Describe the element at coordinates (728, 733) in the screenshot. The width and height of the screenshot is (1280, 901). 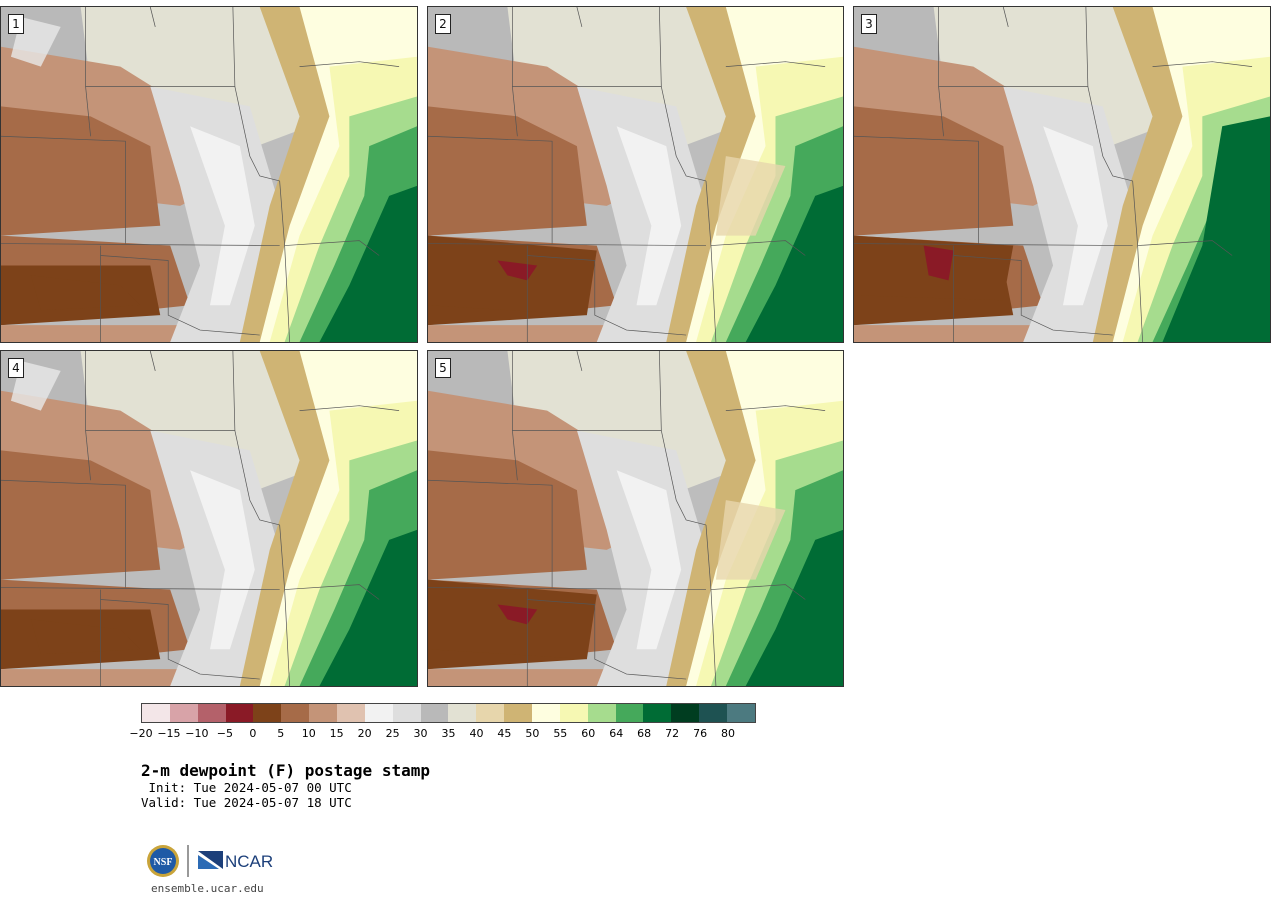
I see `colorbar-tick-label: 80` at that location.